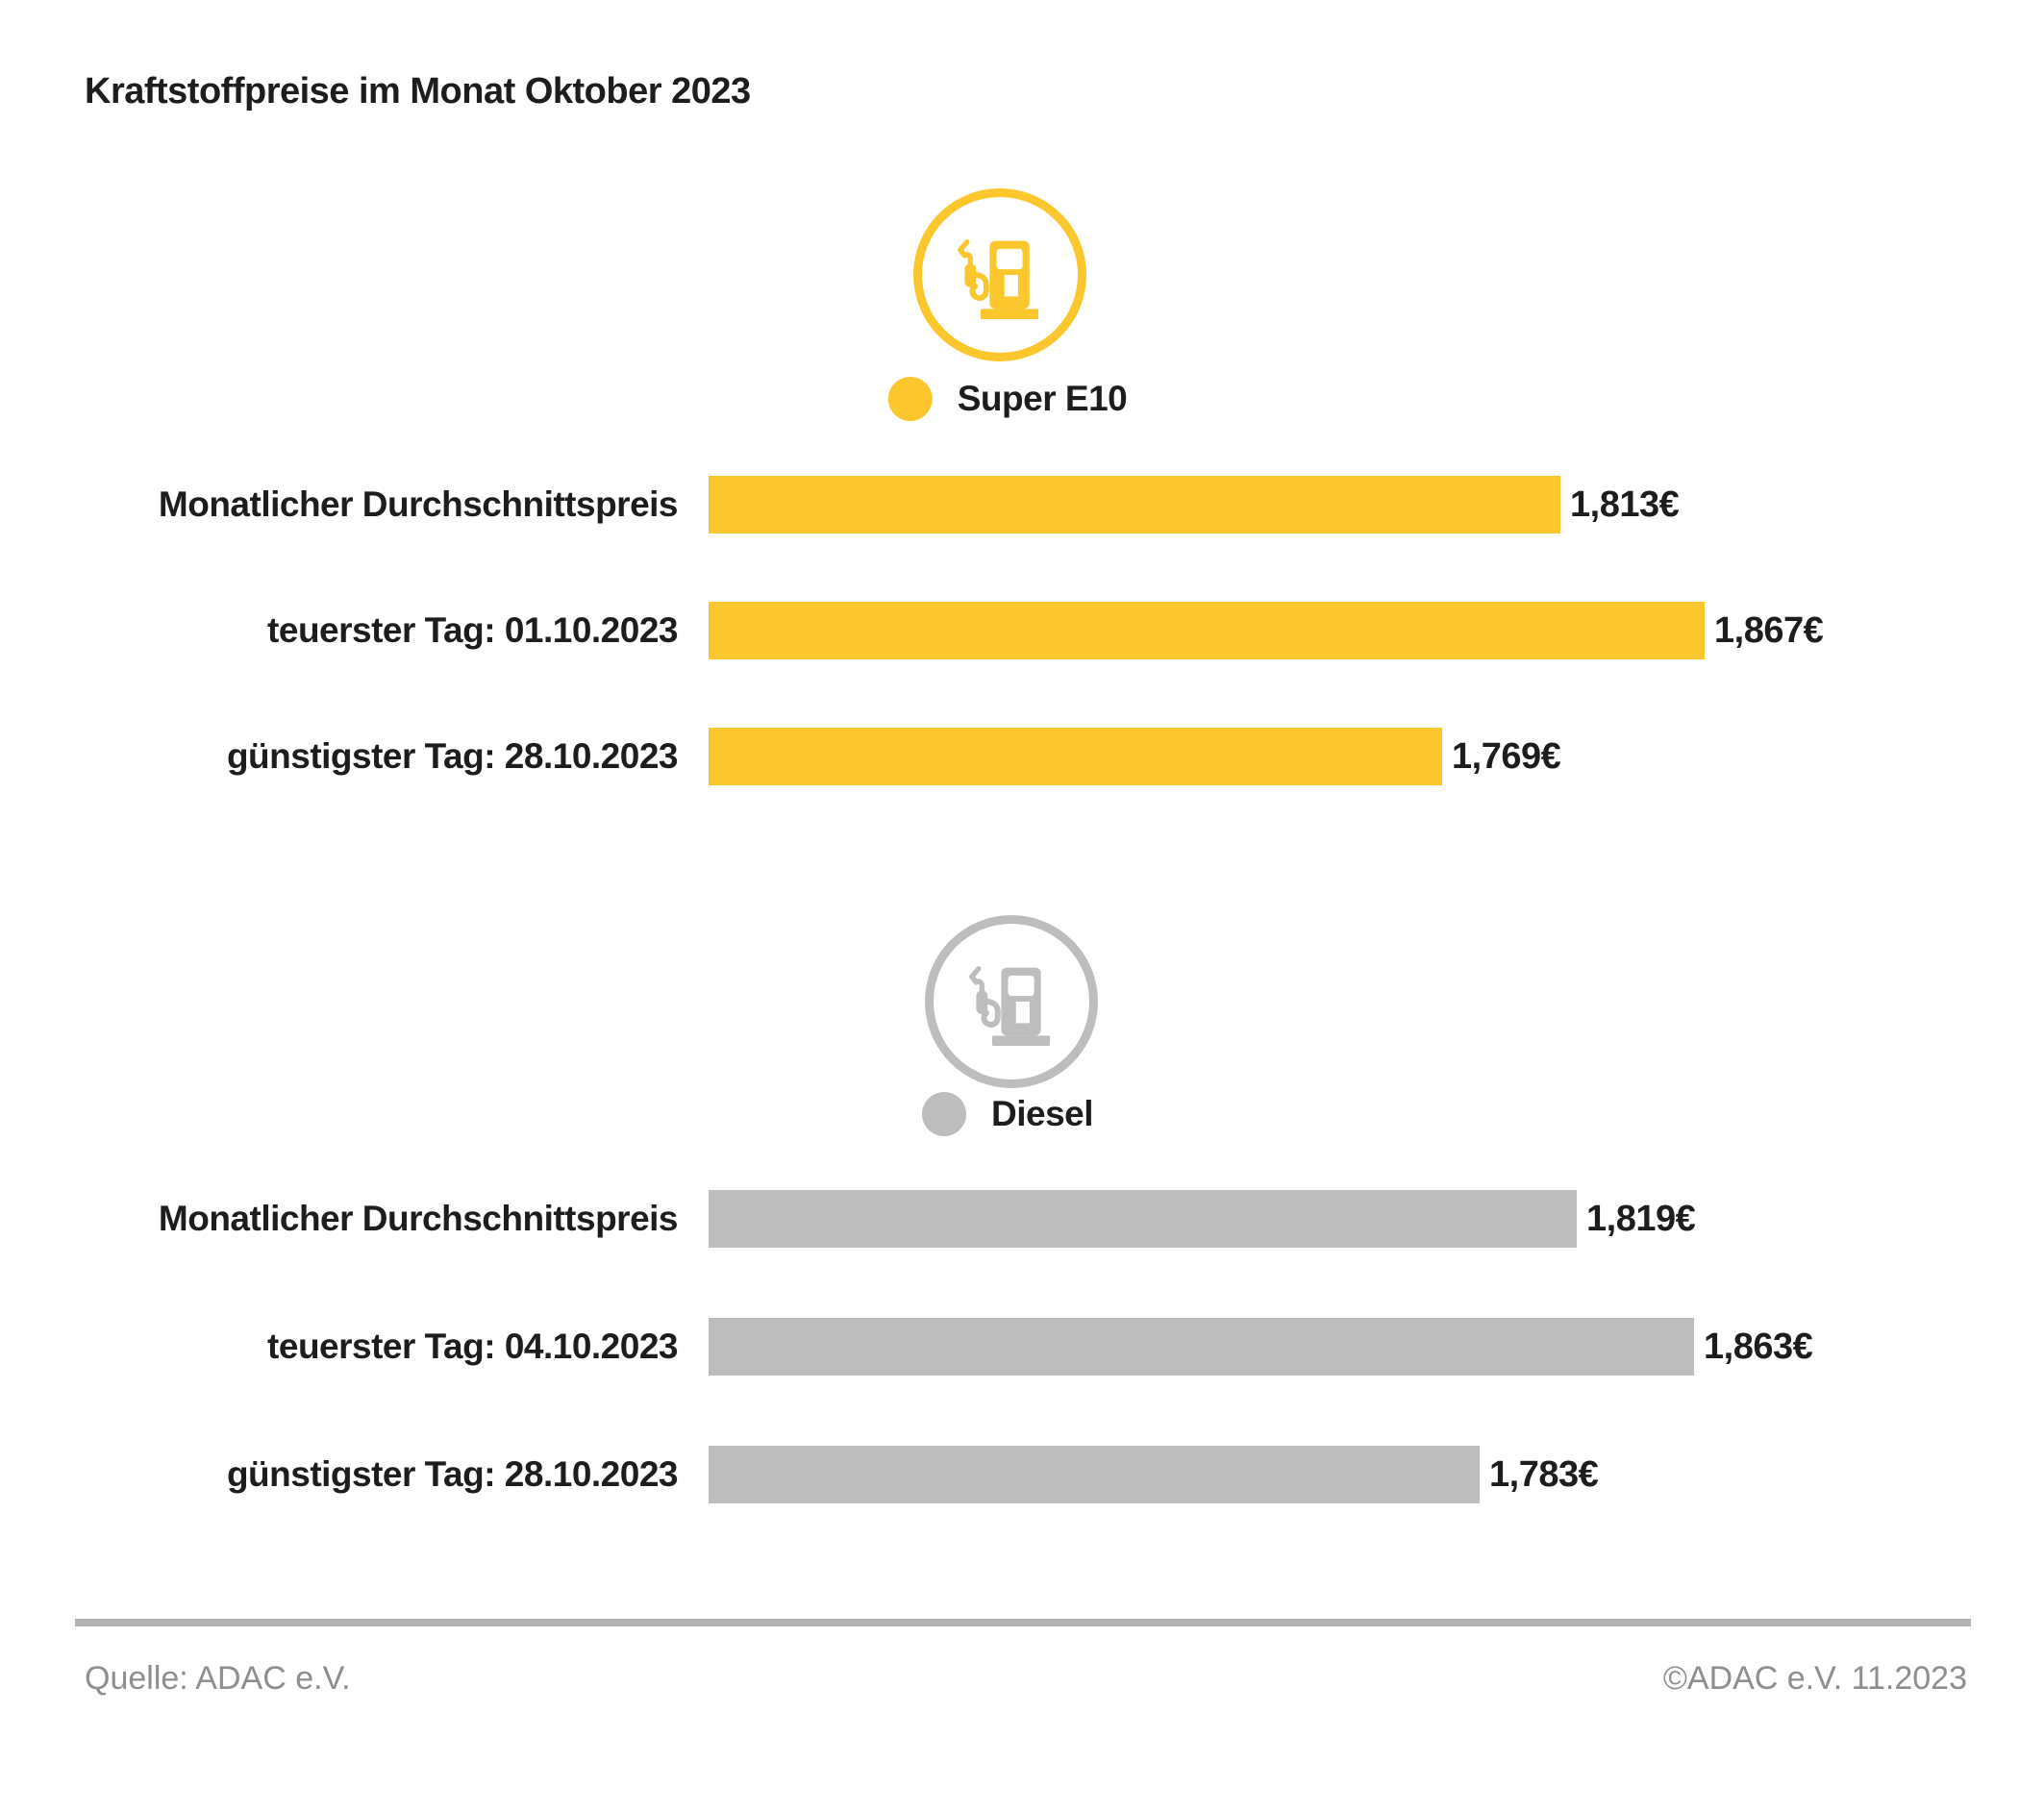  I want to click on bar-row: Monatlicher Durchschnittspreis 1,819€, so click(1022, 1219).